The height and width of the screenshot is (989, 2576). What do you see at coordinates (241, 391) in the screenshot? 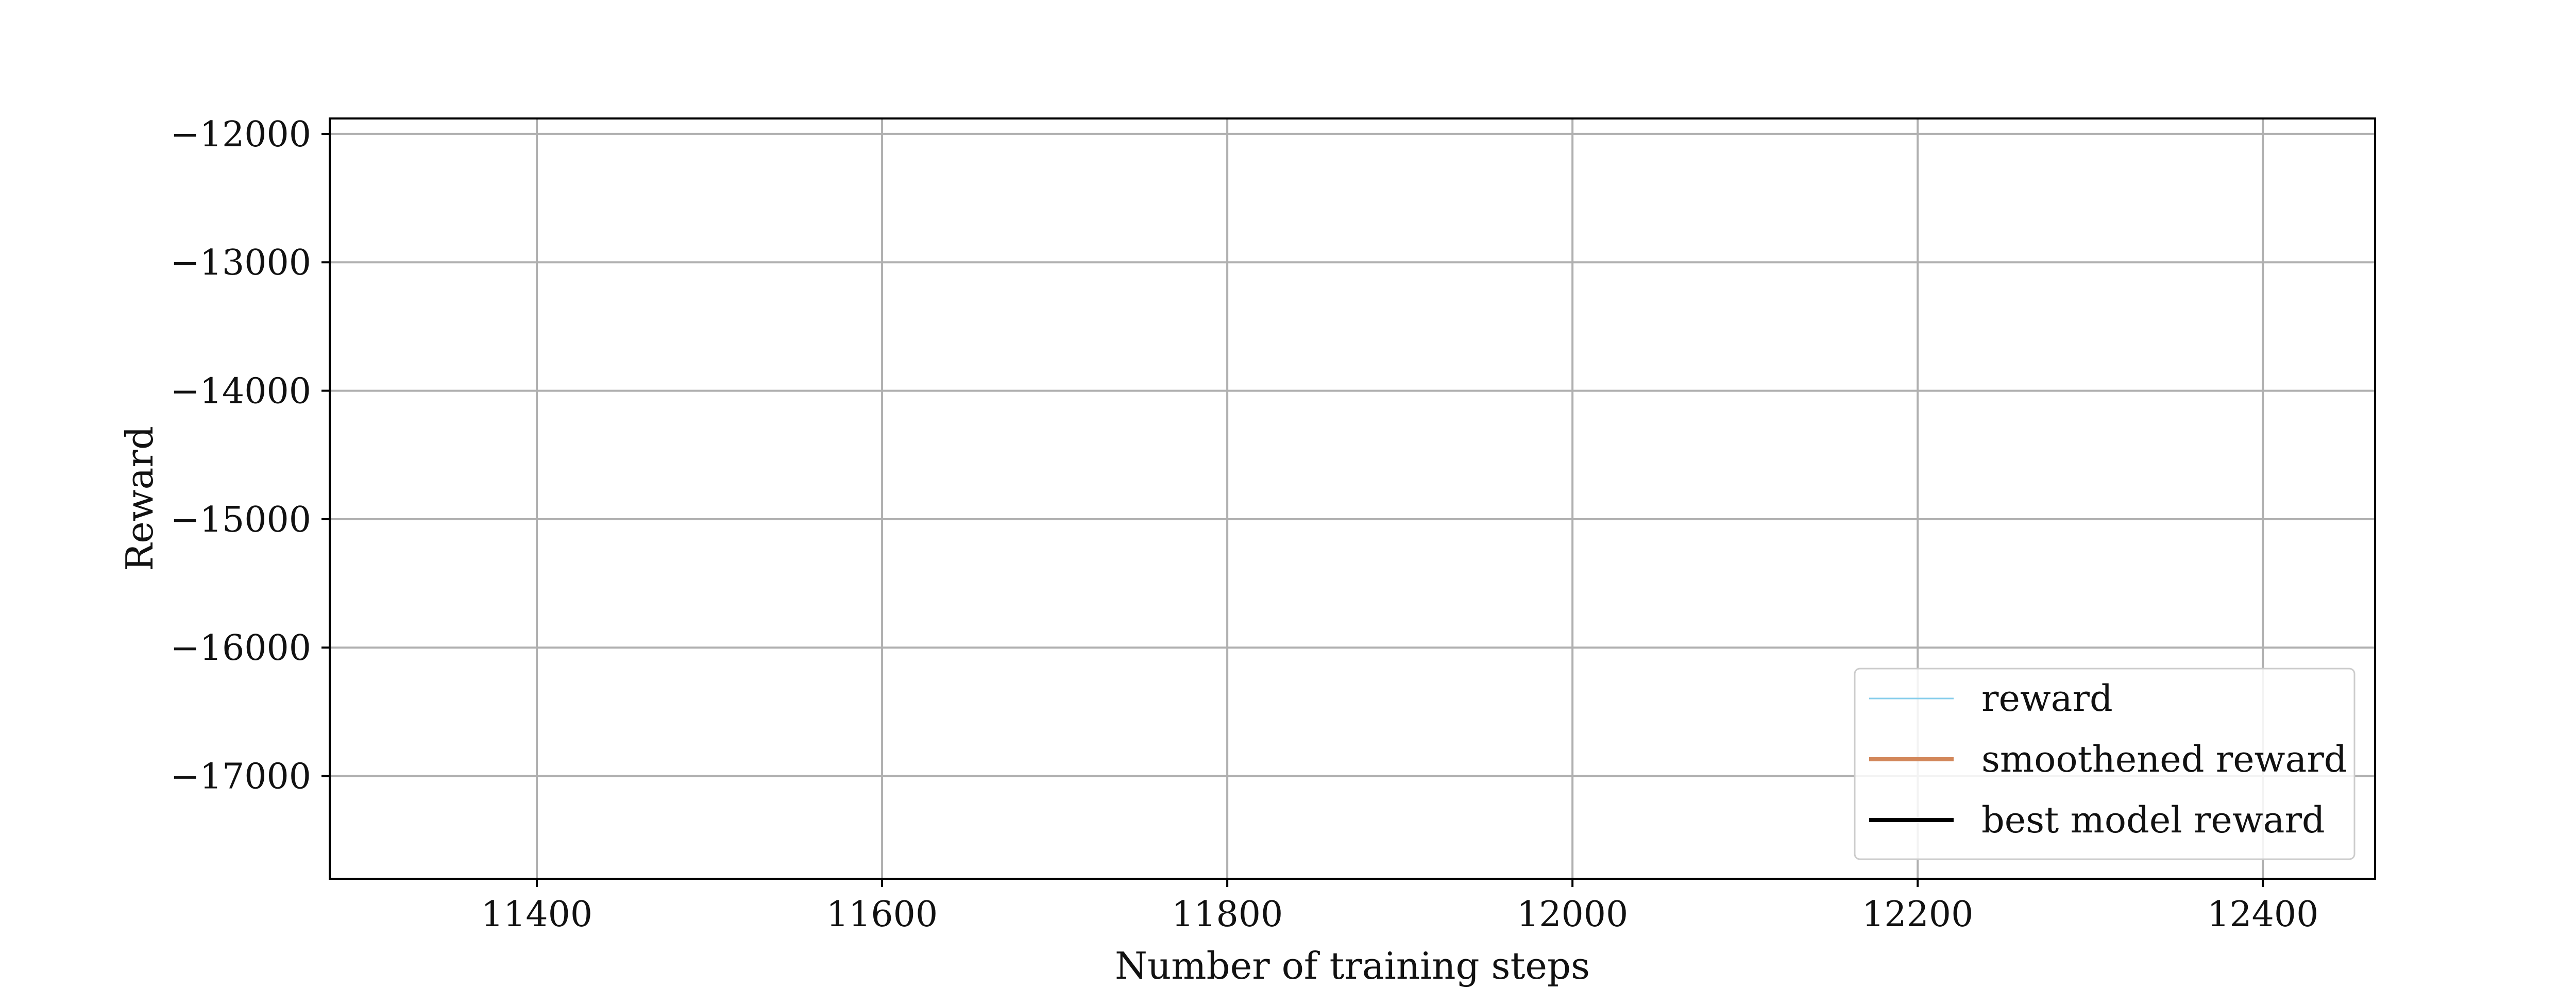
I see `y-tick-label: −14000` at bounding box center [241, 391].